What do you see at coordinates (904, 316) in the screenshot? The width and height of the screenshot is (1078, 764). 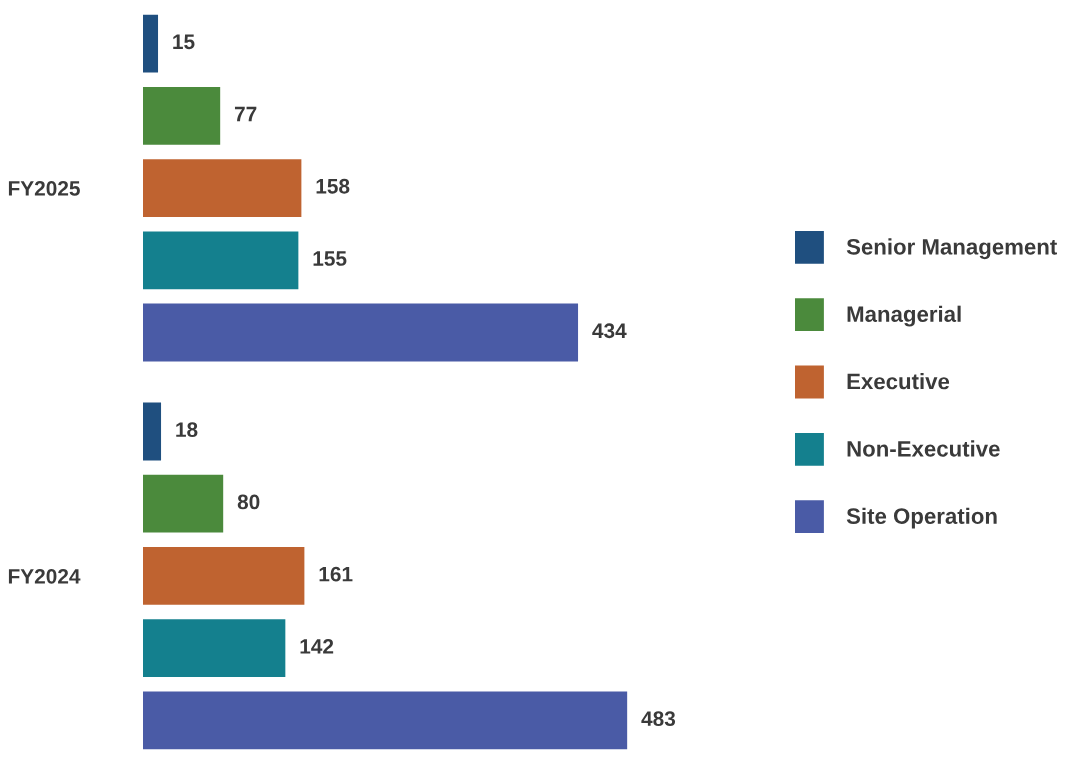 I see `legend-label: Managerial` at bounding box center [904, 316].